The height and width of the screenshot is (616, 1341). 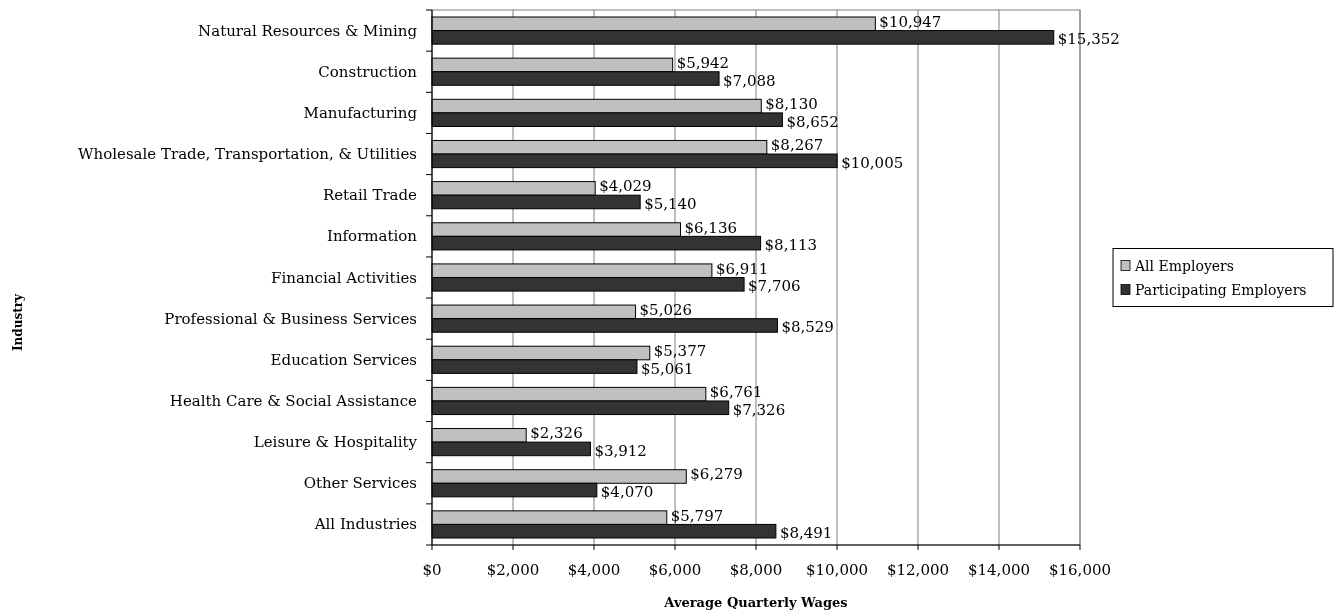 What do you see at coordinates (999, 570) in the screenshot?
I see `x-tick-label: $14,000` at bounding box center [999, 570].